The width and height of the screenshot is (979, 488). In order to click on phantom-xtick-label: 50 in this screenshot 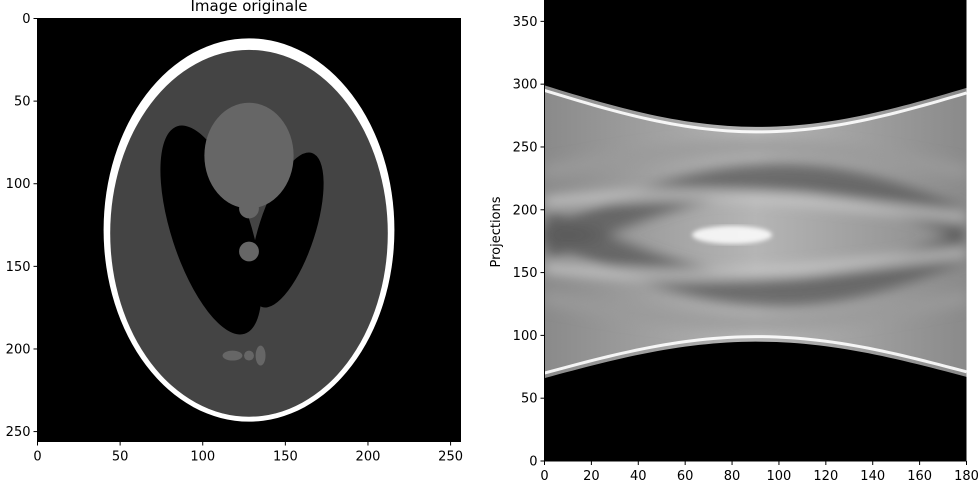, I will do `click(120, 457)`.